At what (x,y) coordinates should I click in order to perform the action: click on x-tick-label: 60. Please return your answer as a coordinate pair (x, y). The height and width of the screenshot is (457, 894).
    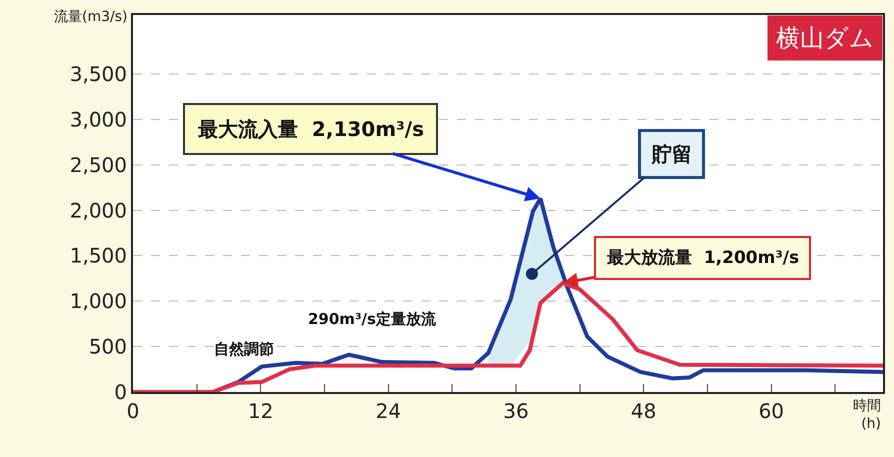
    Looking at the image, I should click on (771, 411).